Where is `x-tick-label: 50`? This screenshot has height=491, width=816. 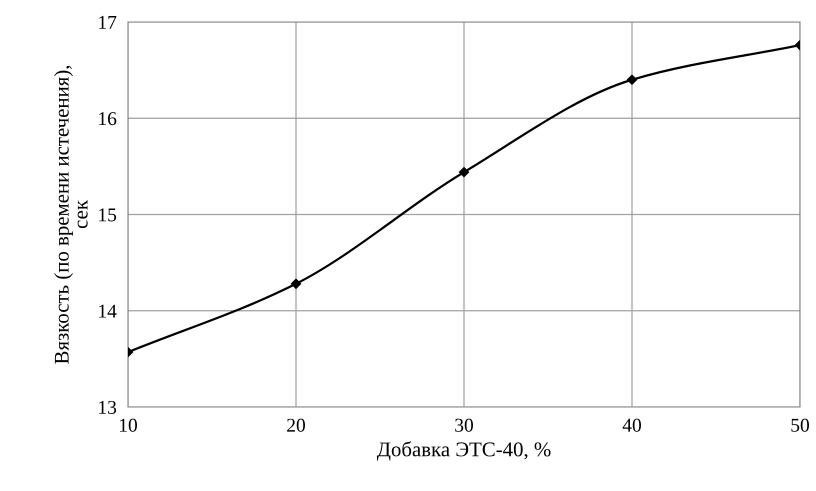 x-tick-label: 50 is located at coordinates (800, 425).